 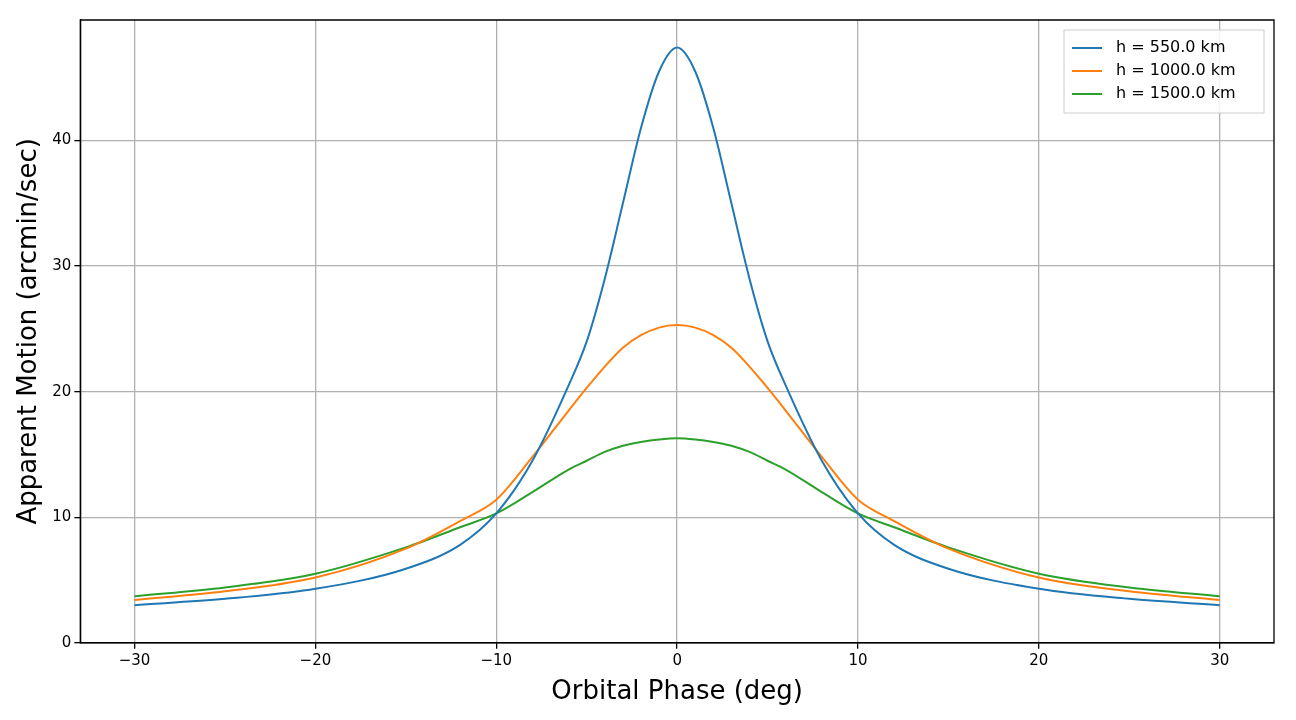 I want to click on x-axis-title: Orbital Phase (deg), so click(x=677, y=690).